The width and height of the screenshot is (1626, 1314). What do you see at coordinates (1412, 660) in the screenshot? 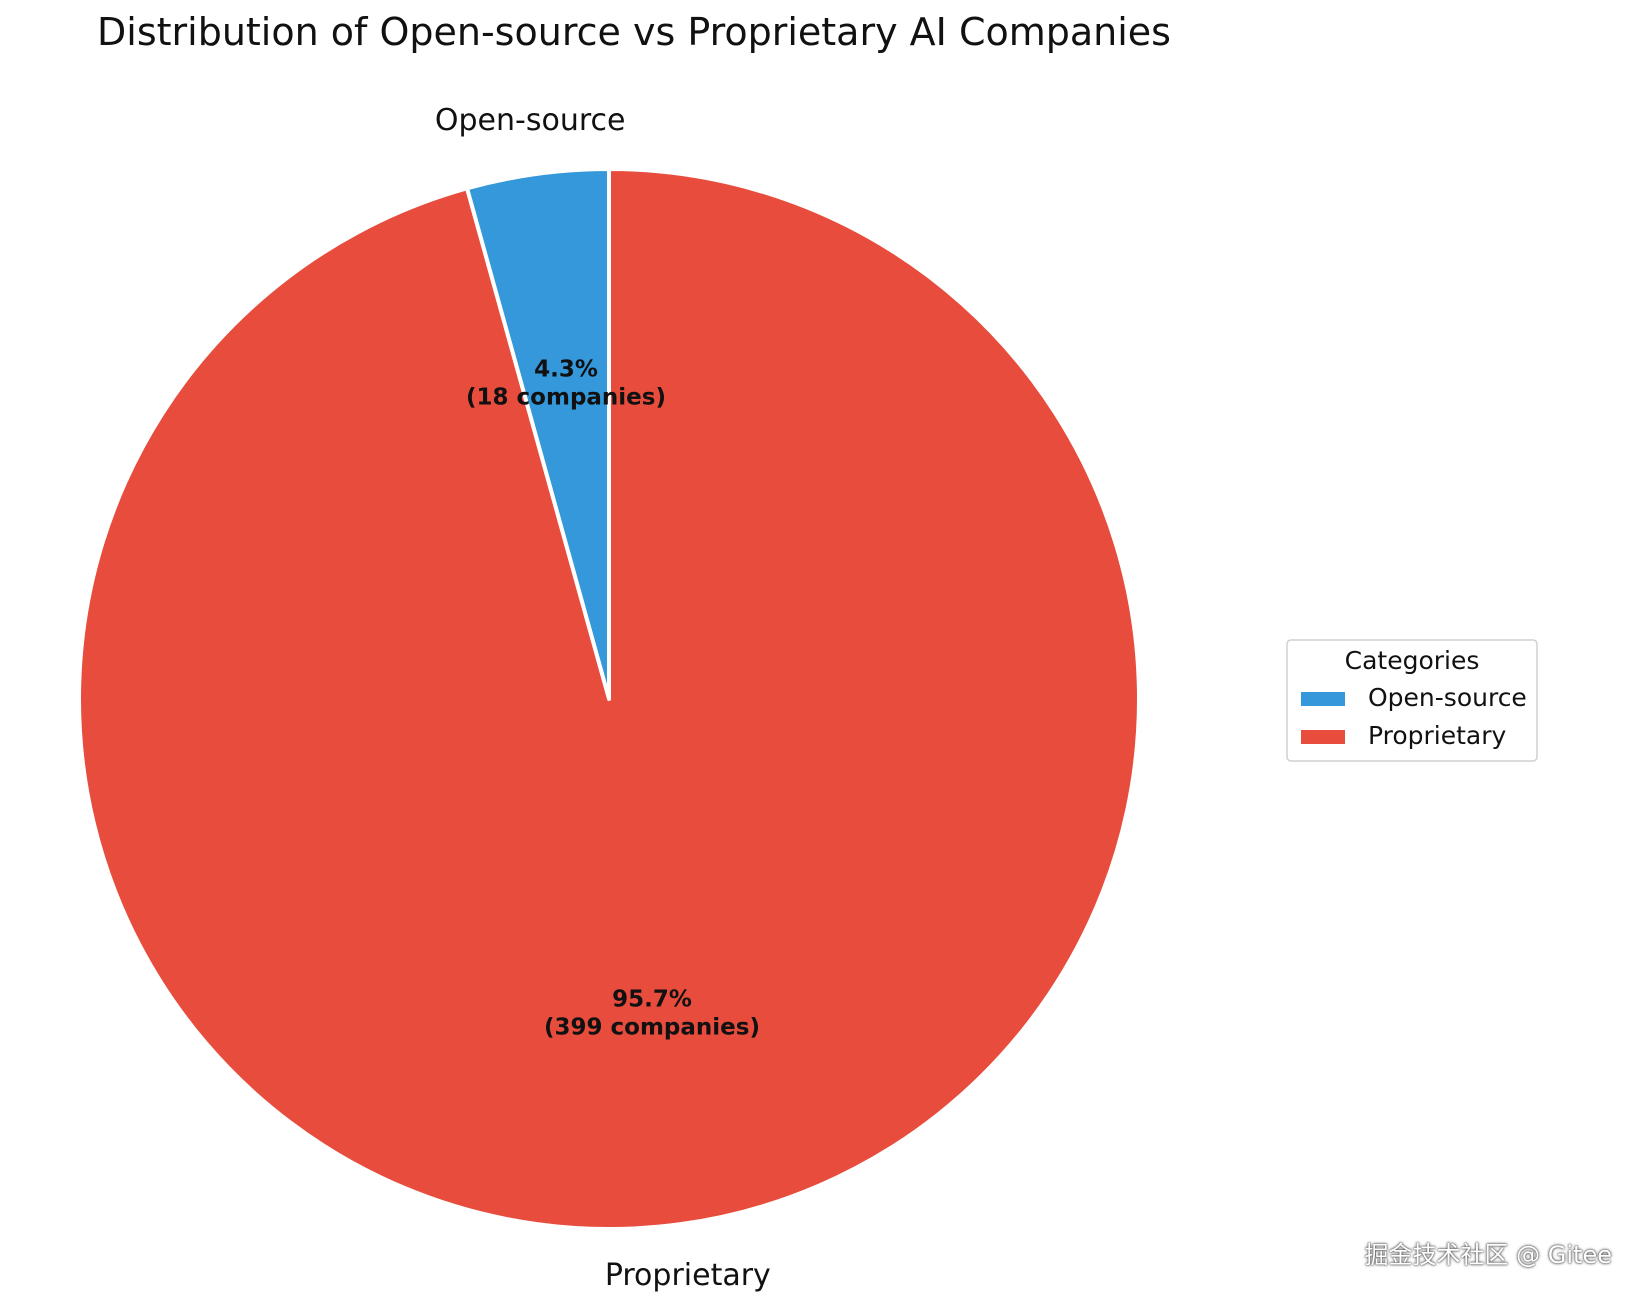
I see `legend-title: Categories` at bounding box center [1412, 660].